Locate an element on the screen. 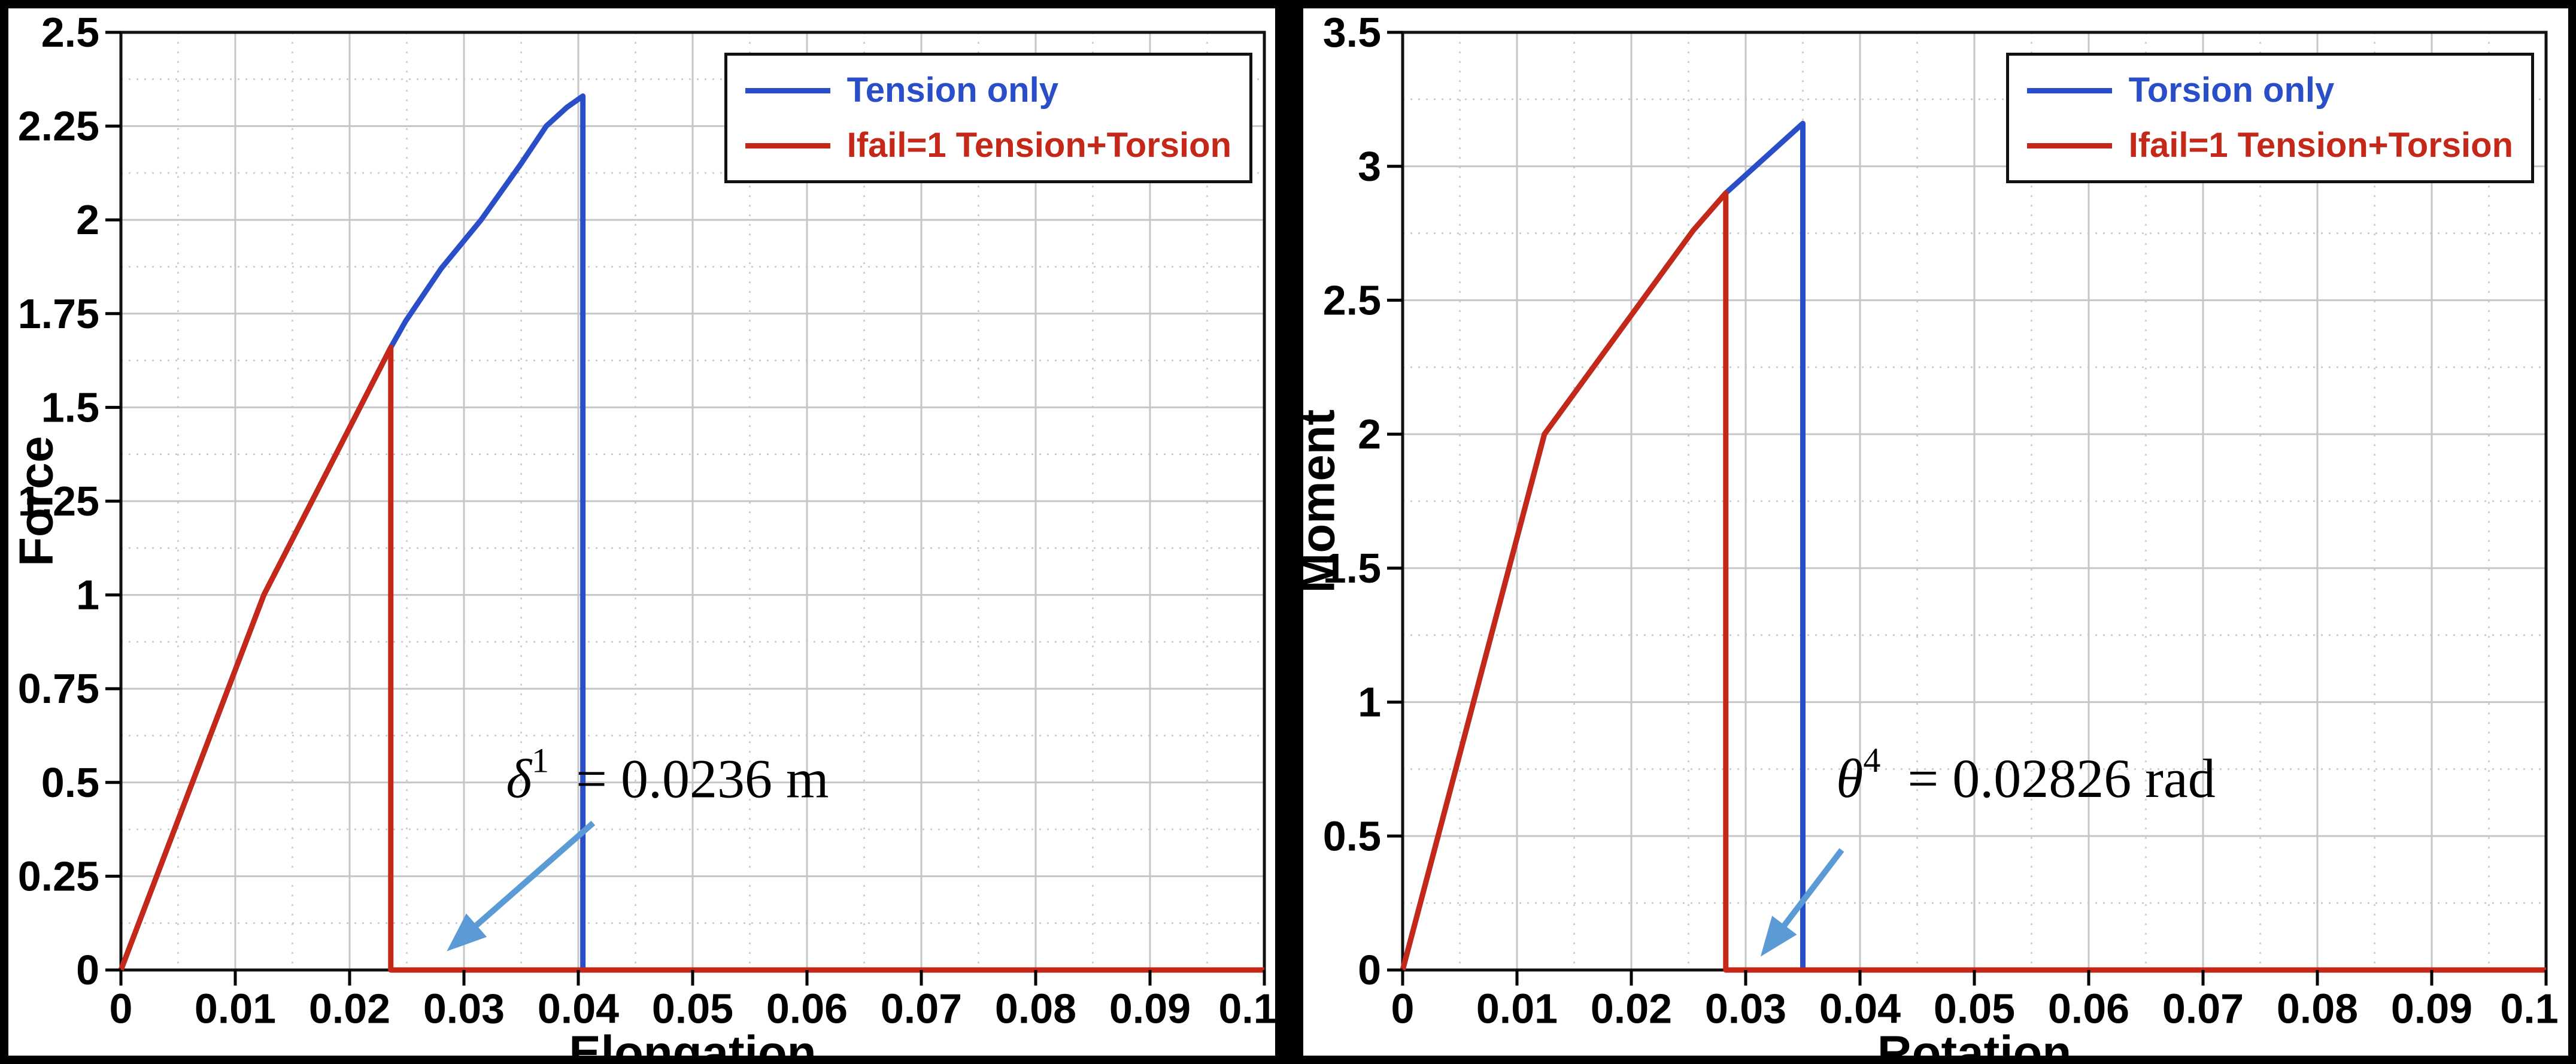 This screenshot has height=1064, width=2576. svg-text: 0.25 is located at coordinates (59, 876).